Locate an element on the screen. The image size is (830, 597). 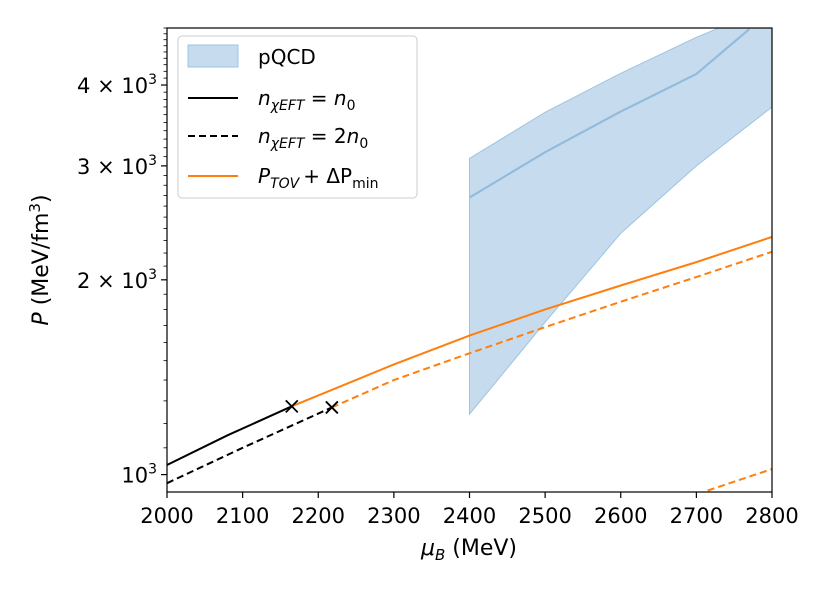
legend-label-tov: PTOV + ΔPmin is located at coordinates (318, 178).